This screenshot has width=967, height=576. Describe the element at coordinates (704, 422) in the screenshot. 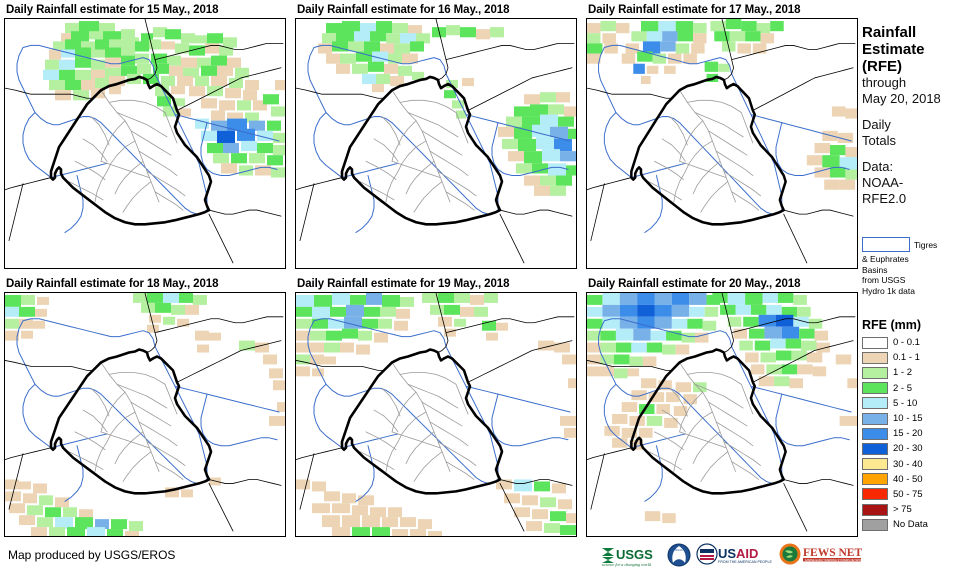

I see `governorate-boundaries` at that location.